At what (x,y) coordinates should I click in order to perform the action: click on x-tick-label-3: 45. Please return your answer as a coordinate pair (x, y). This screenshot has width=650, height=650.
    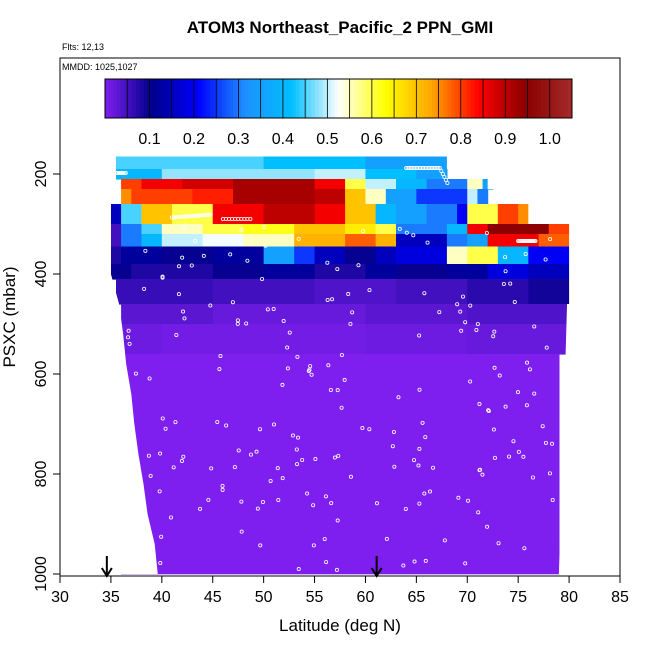
    Looking at the image, I should click on (213, 597).